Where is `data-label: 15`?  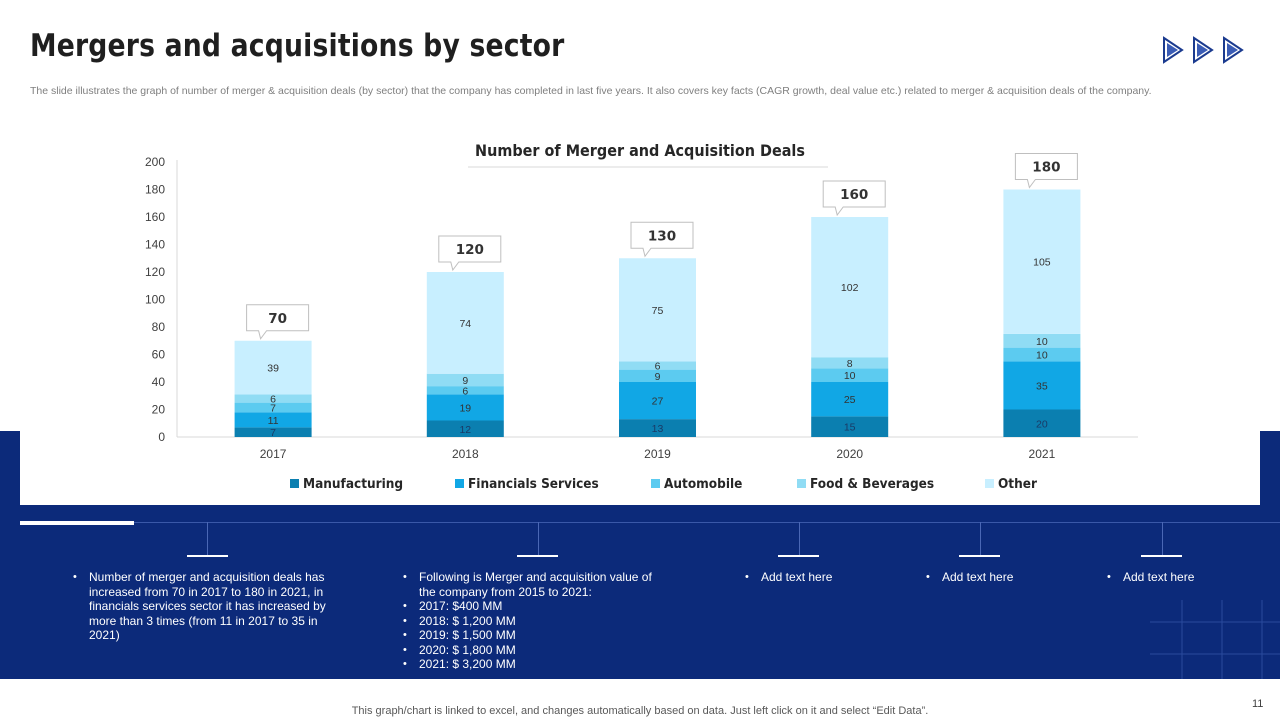
data-label: 15 is located at coordinates (850, 428).